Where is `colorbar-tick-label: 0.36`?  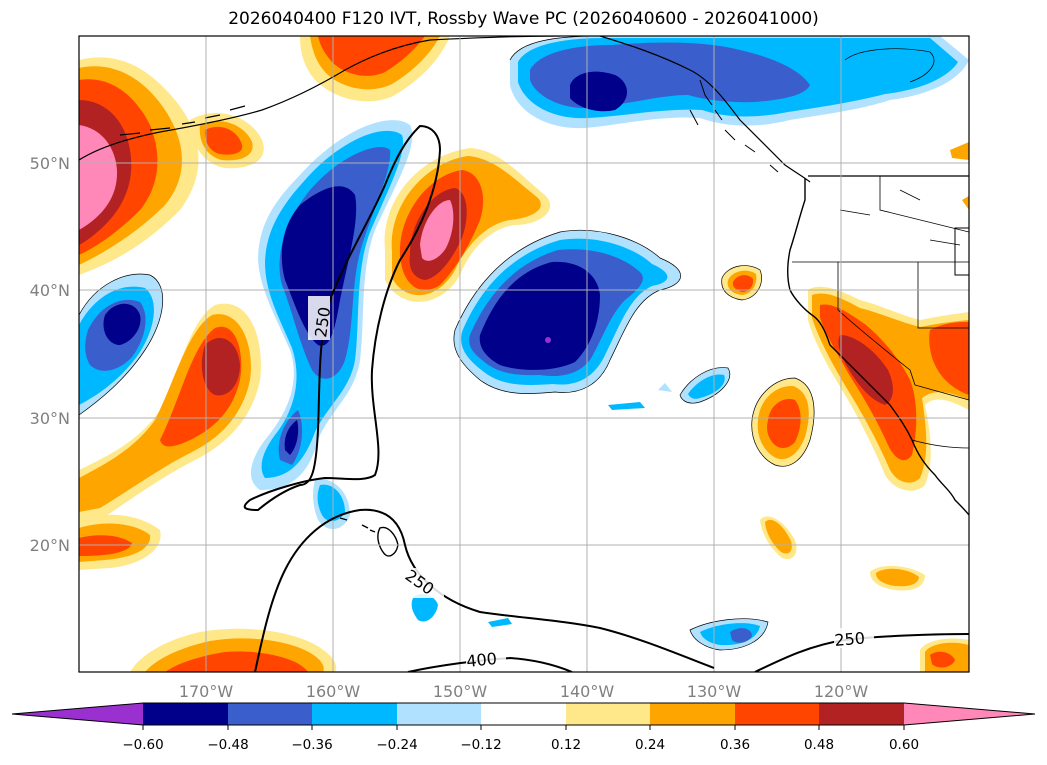
colorbar-tick-label: 0.36 is located at coordinates (735, 745).